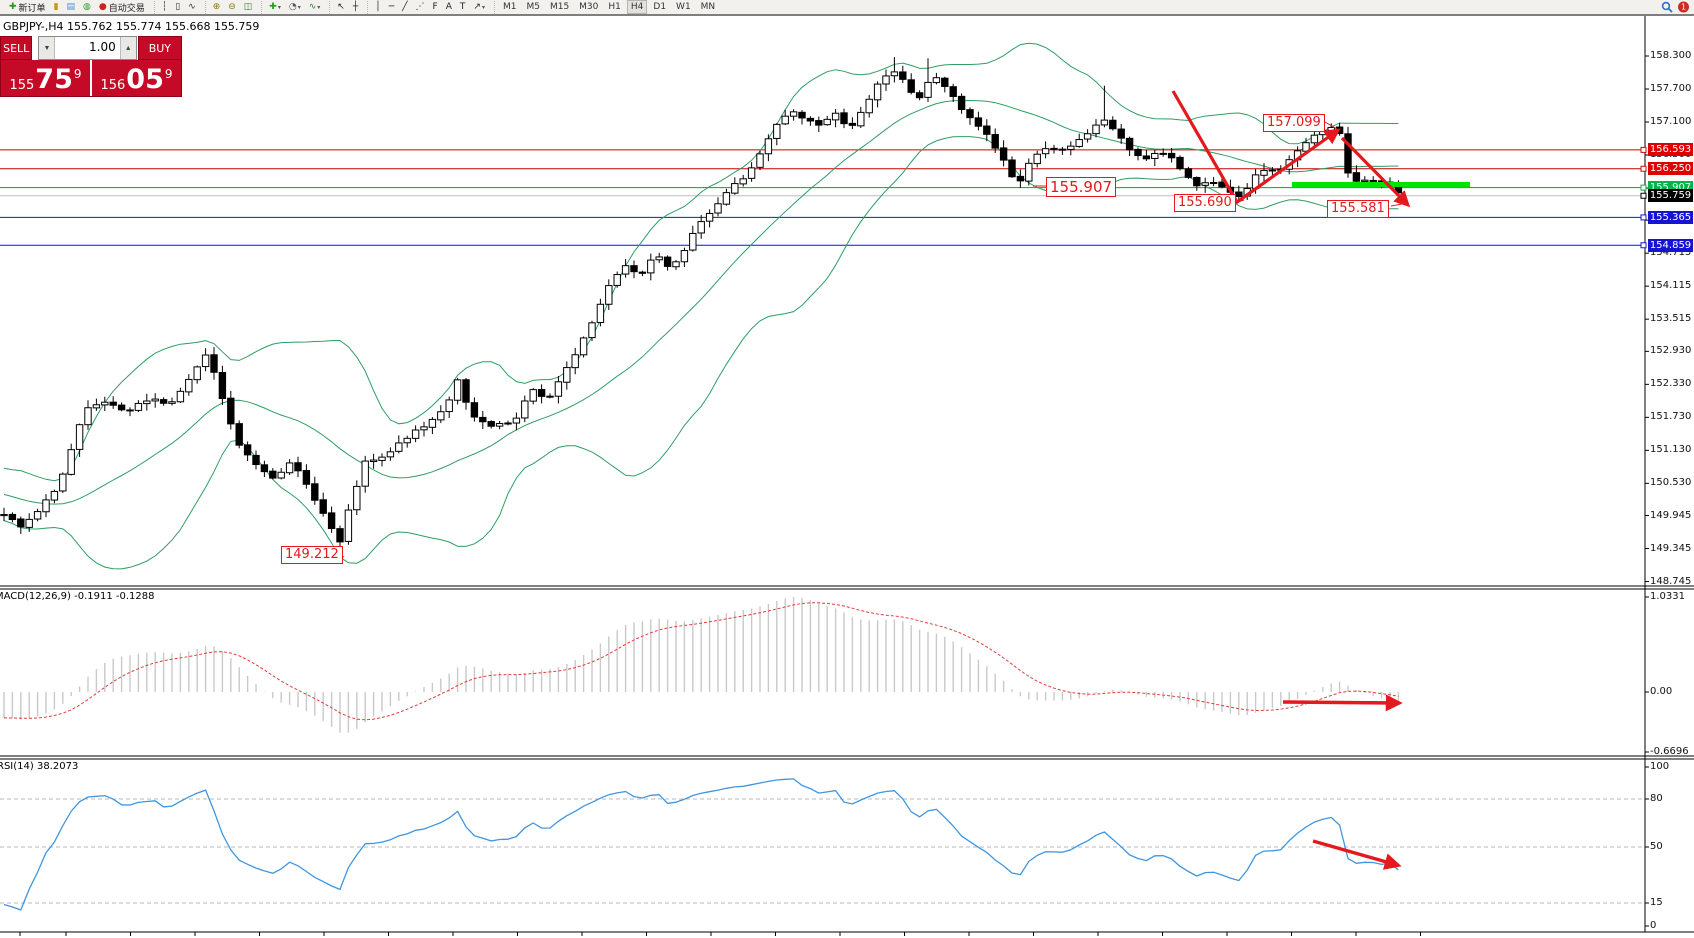 Image resolution: width=1694 pixels, height=938 pixels. What do you see at coordinates (1357, 854) in the screenshot?
I see `rsi-trend-arrow` at bounding box center [1357, 854].